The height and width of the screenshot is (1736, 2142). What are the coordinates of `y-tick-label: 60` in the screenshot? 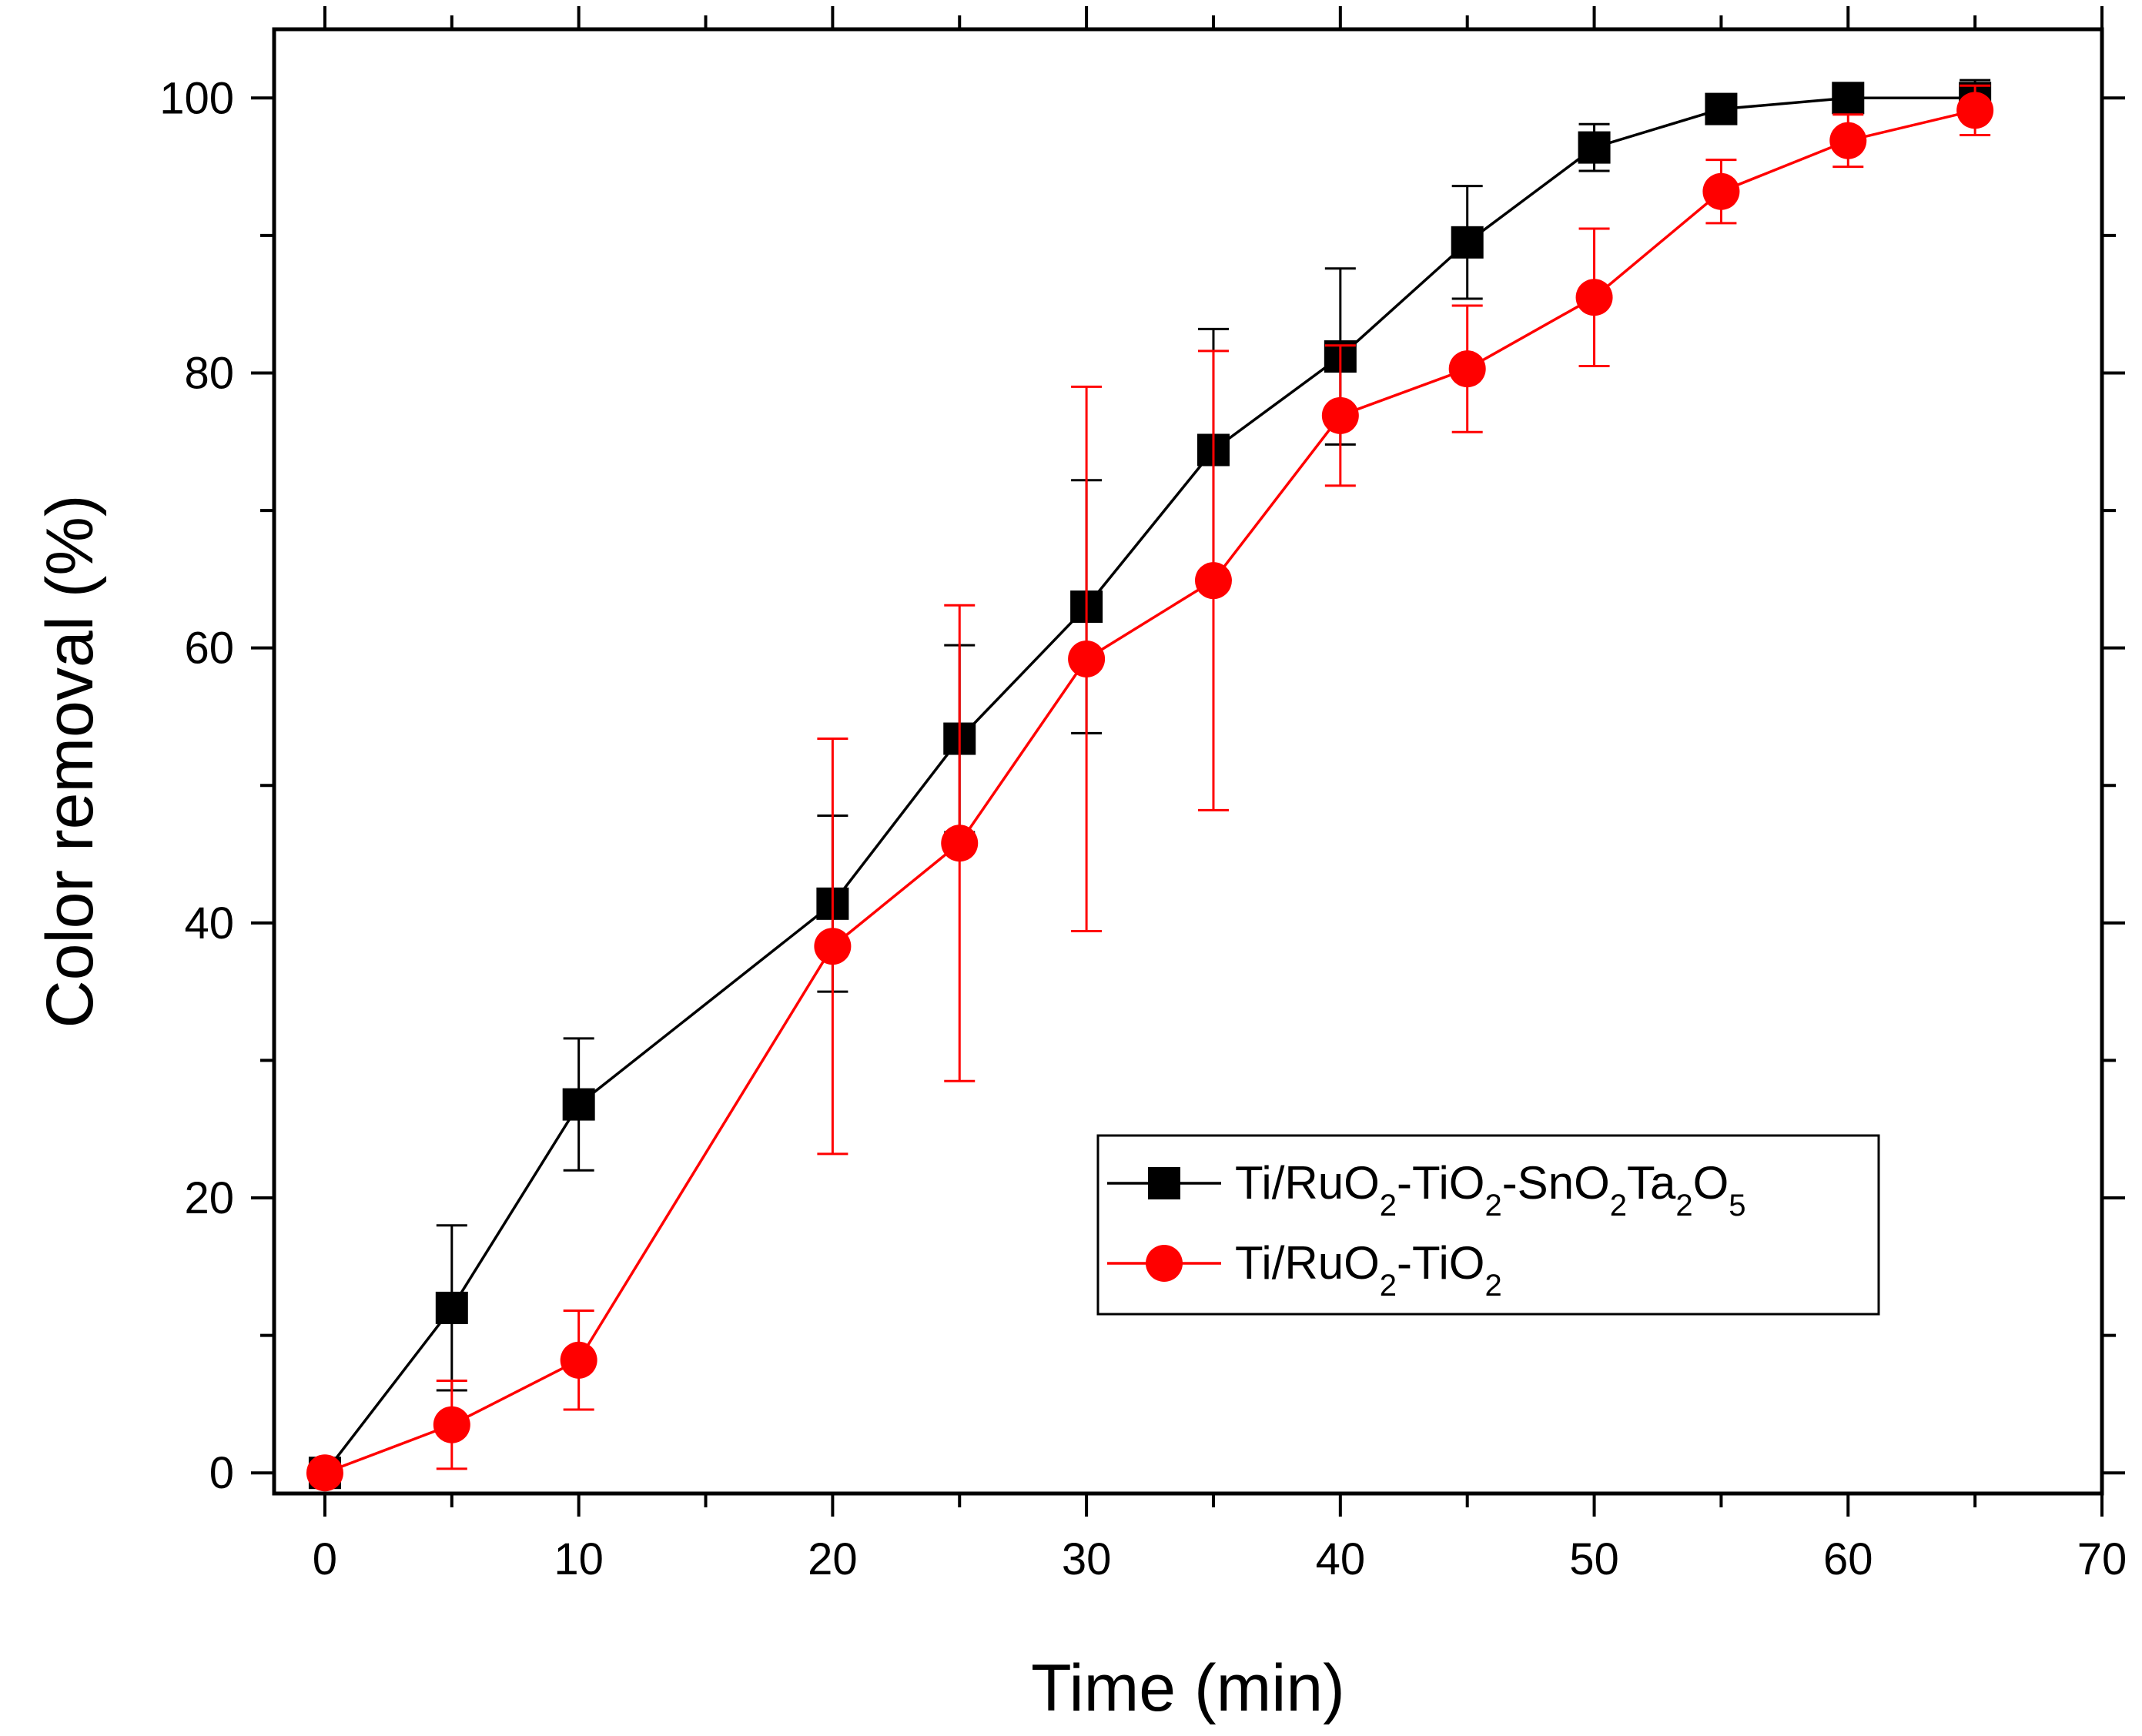 It's located at (209, 649).